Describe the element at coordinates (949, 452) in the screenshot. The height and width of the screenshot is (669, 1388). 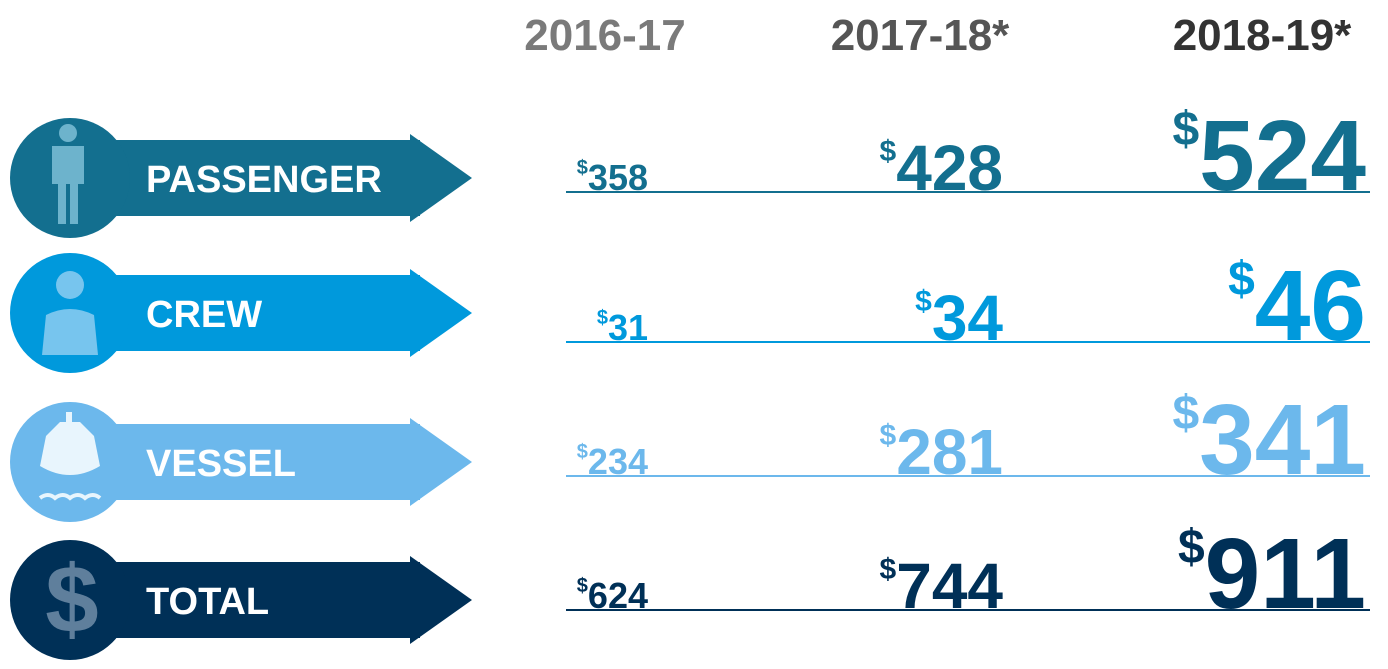
I see `value-number: 281` at that location.